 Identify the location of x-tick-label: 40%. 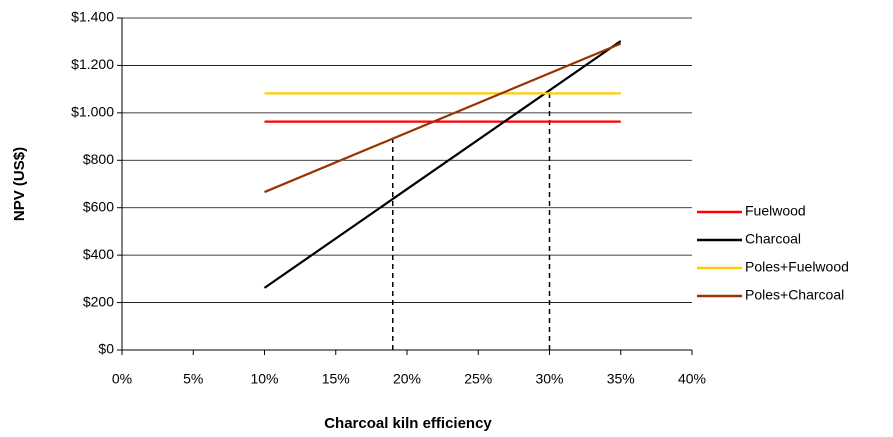
(692, 379).